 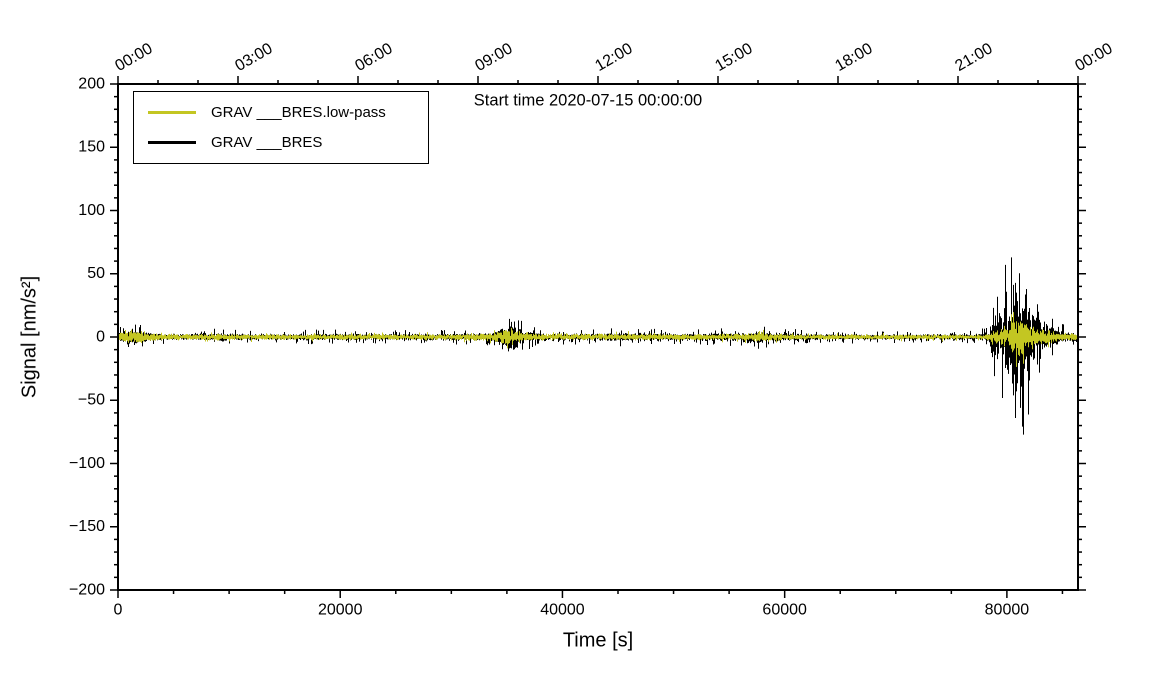 I want to click on legend-swatch-lowpass-line, so click(x=172, y=112).